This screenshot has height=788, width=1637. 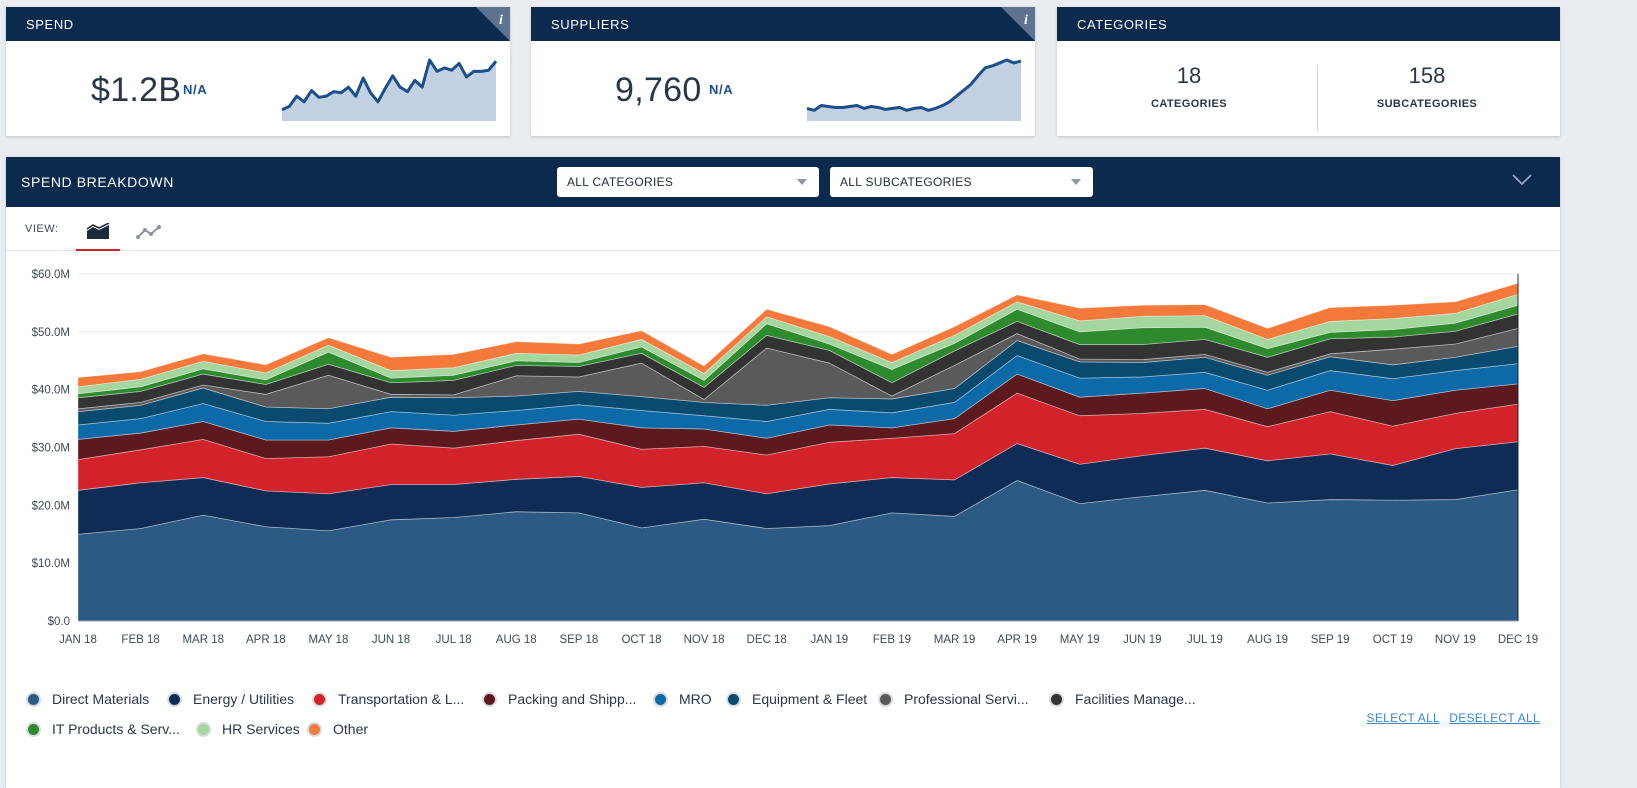 What do you see at coordinates (51, 506) in the screenshot?
I see `y-tick-label: $20.0M` at bounding box center [51, 506].